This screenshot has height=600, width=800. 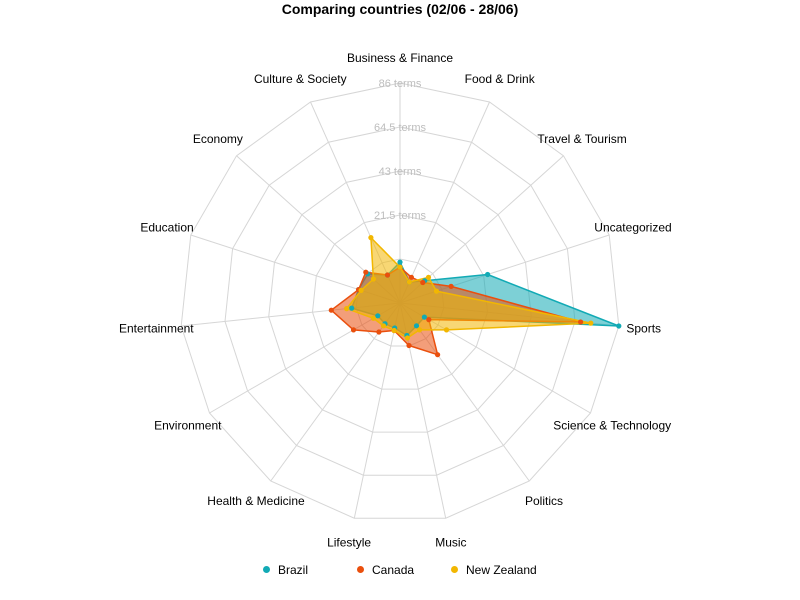 I want to click on axis-label: Health & Medicine, so click(x=256, y=501).